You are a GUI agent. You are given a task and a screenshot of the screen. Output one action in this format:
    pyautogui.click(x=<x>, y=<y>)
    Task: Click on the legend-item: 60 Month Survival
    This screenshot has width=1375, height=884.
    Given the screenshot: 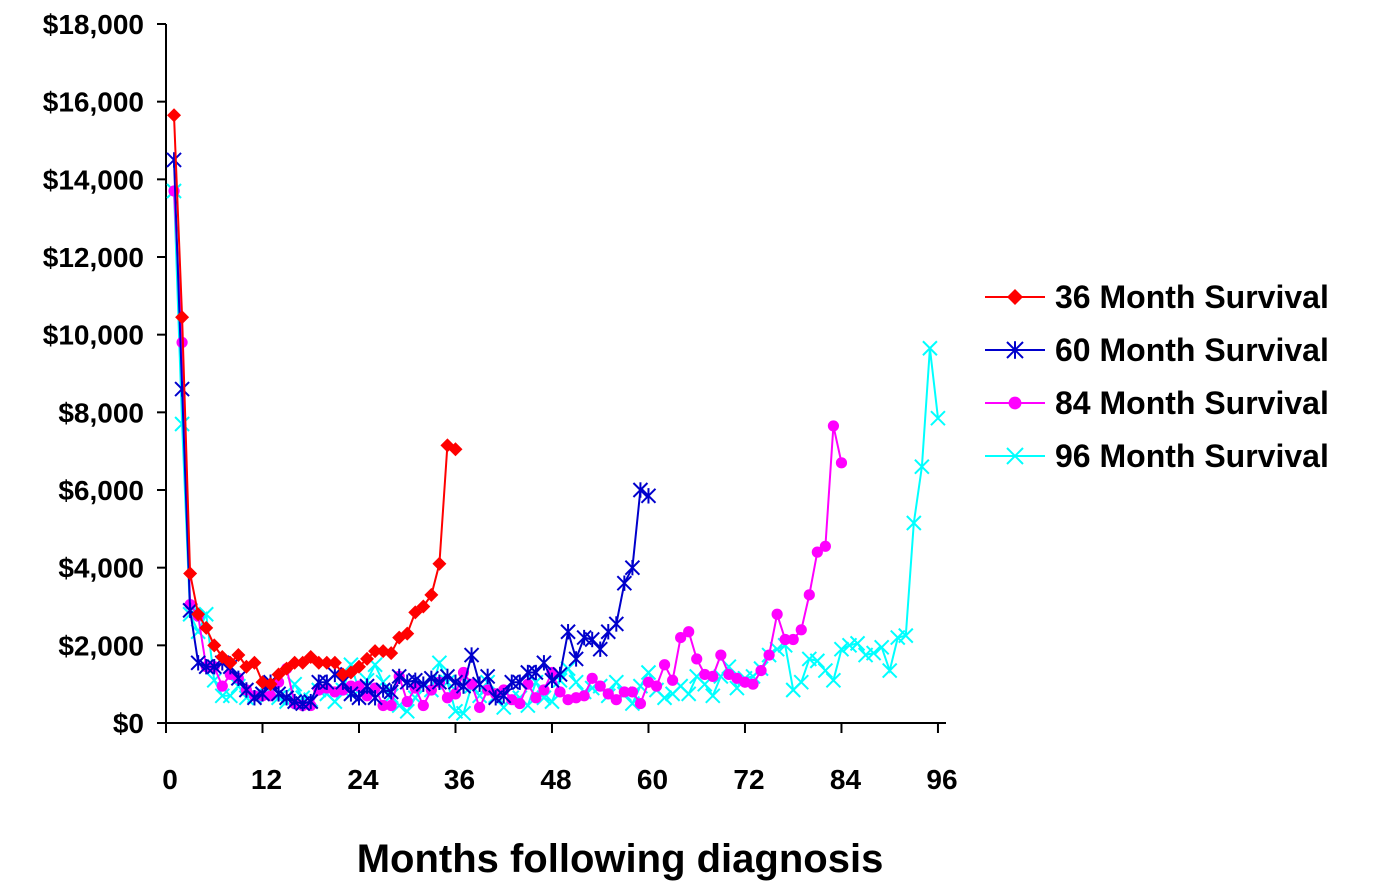 What is the action you would take?
    pyautogui.click(x=1157, y=350)
    